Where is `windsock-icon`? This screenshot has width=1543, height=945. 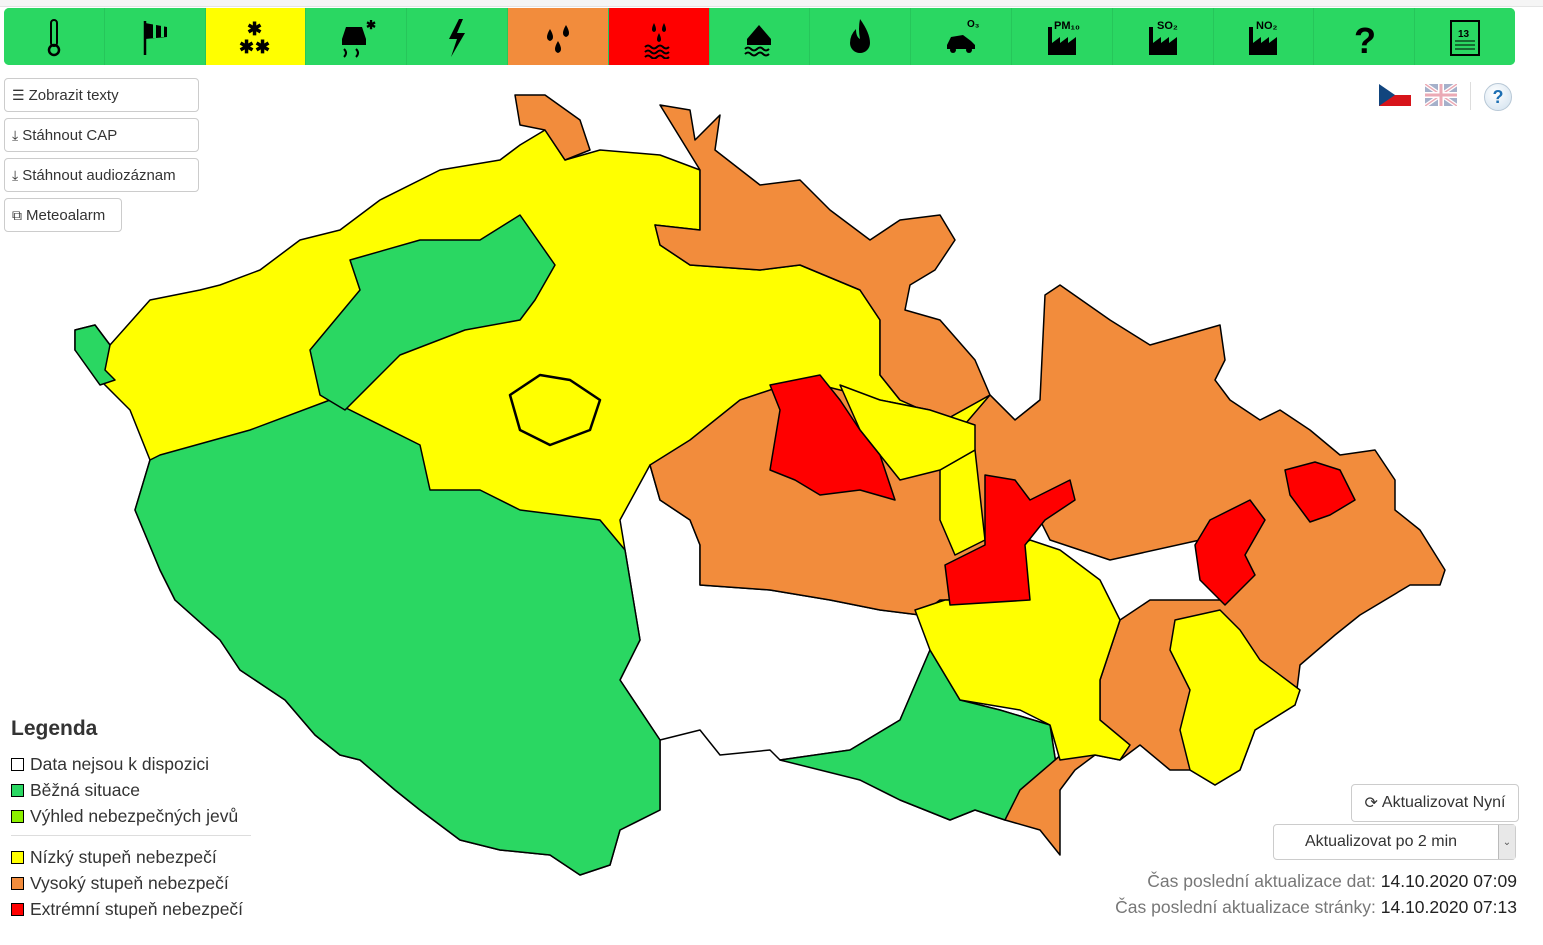 windsock-icon is located at coordinates (155, 37).